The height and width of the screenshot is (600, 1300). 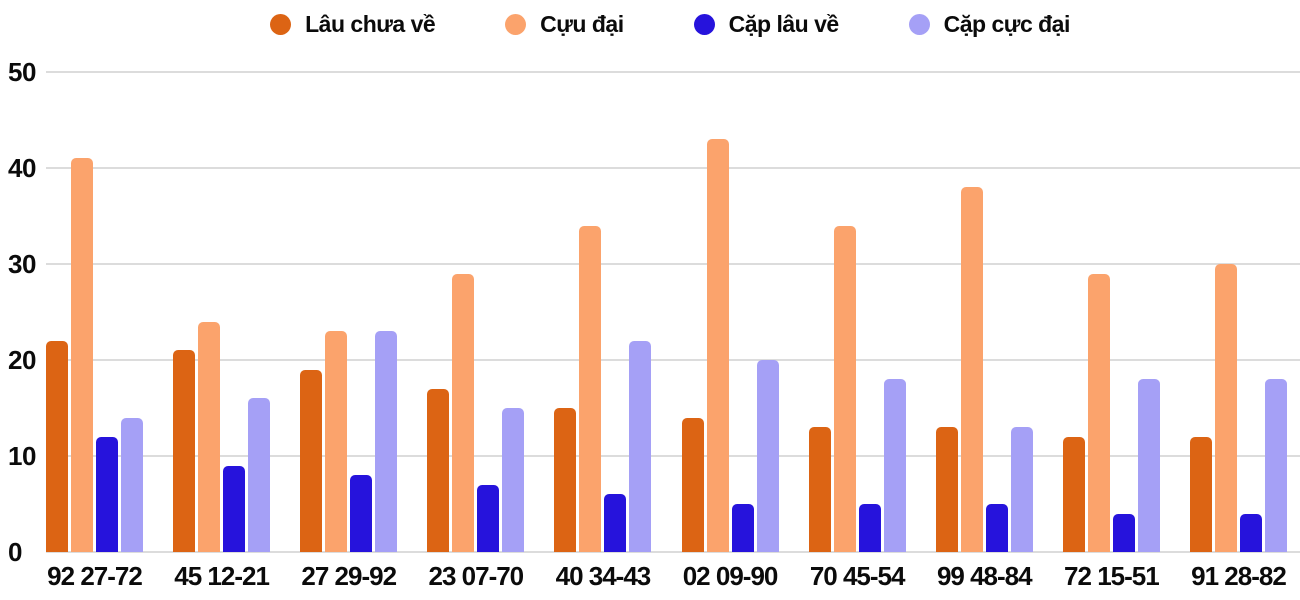 I want to click on bar-group-0: 92 27-72, so click(x=94, y=331).